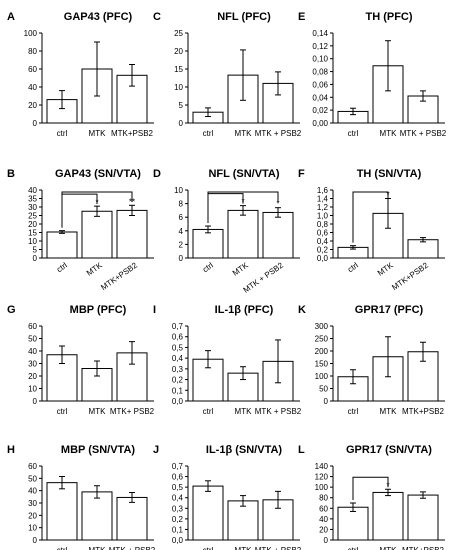 The image size is (455, 550). What do you see at coordinates (322, 477) in the screenshot?
I see `y-tick-label: 120` at bounding box center [322, 477].